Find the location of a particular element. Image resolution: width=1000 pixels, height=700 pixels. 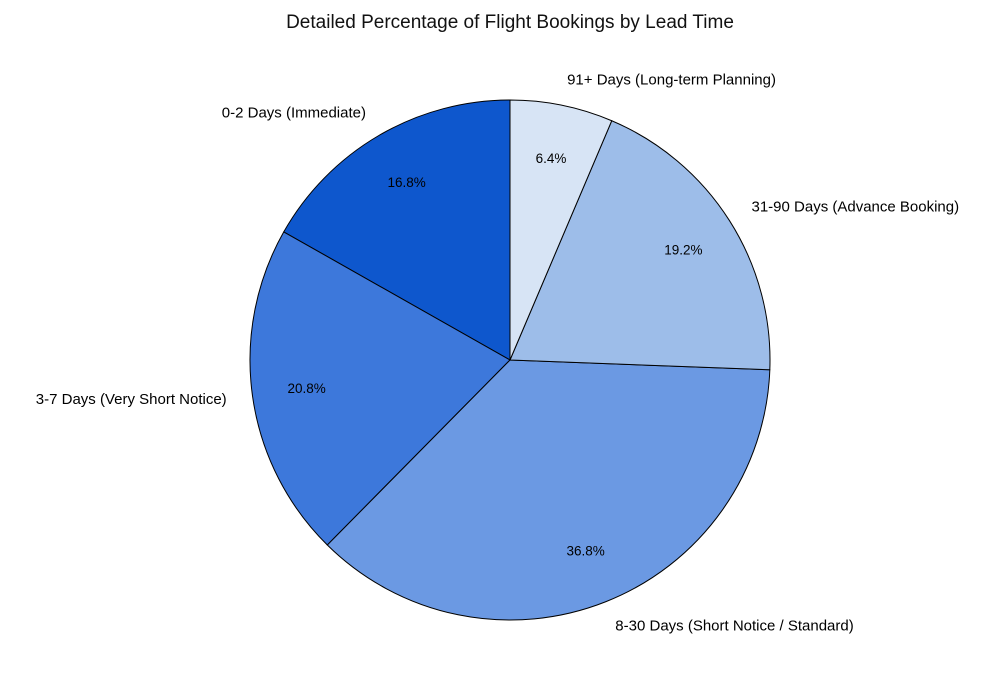

pie-pct-label-31-90-days-advance-booking: 19.2% is located at coordinates (683, 249).